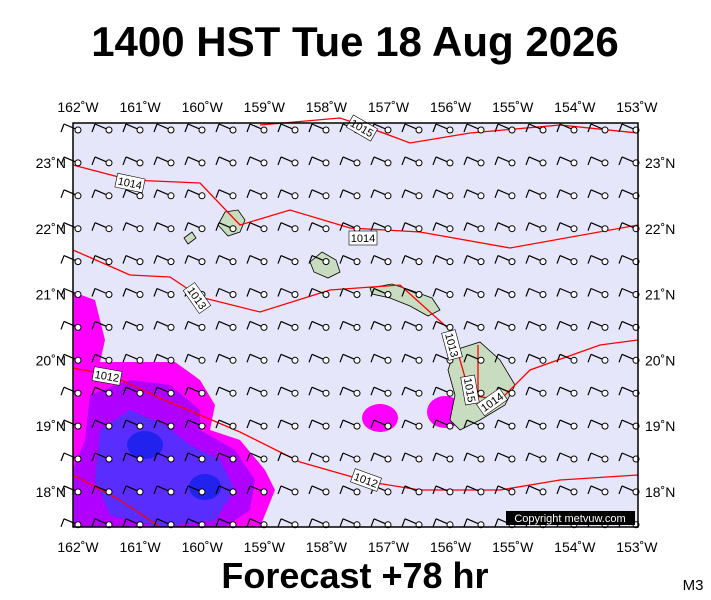 Image resolution: width=711 pixels, height=600 pixels. I want to click on lon-label-top: 156˚W, so click(451, 107).